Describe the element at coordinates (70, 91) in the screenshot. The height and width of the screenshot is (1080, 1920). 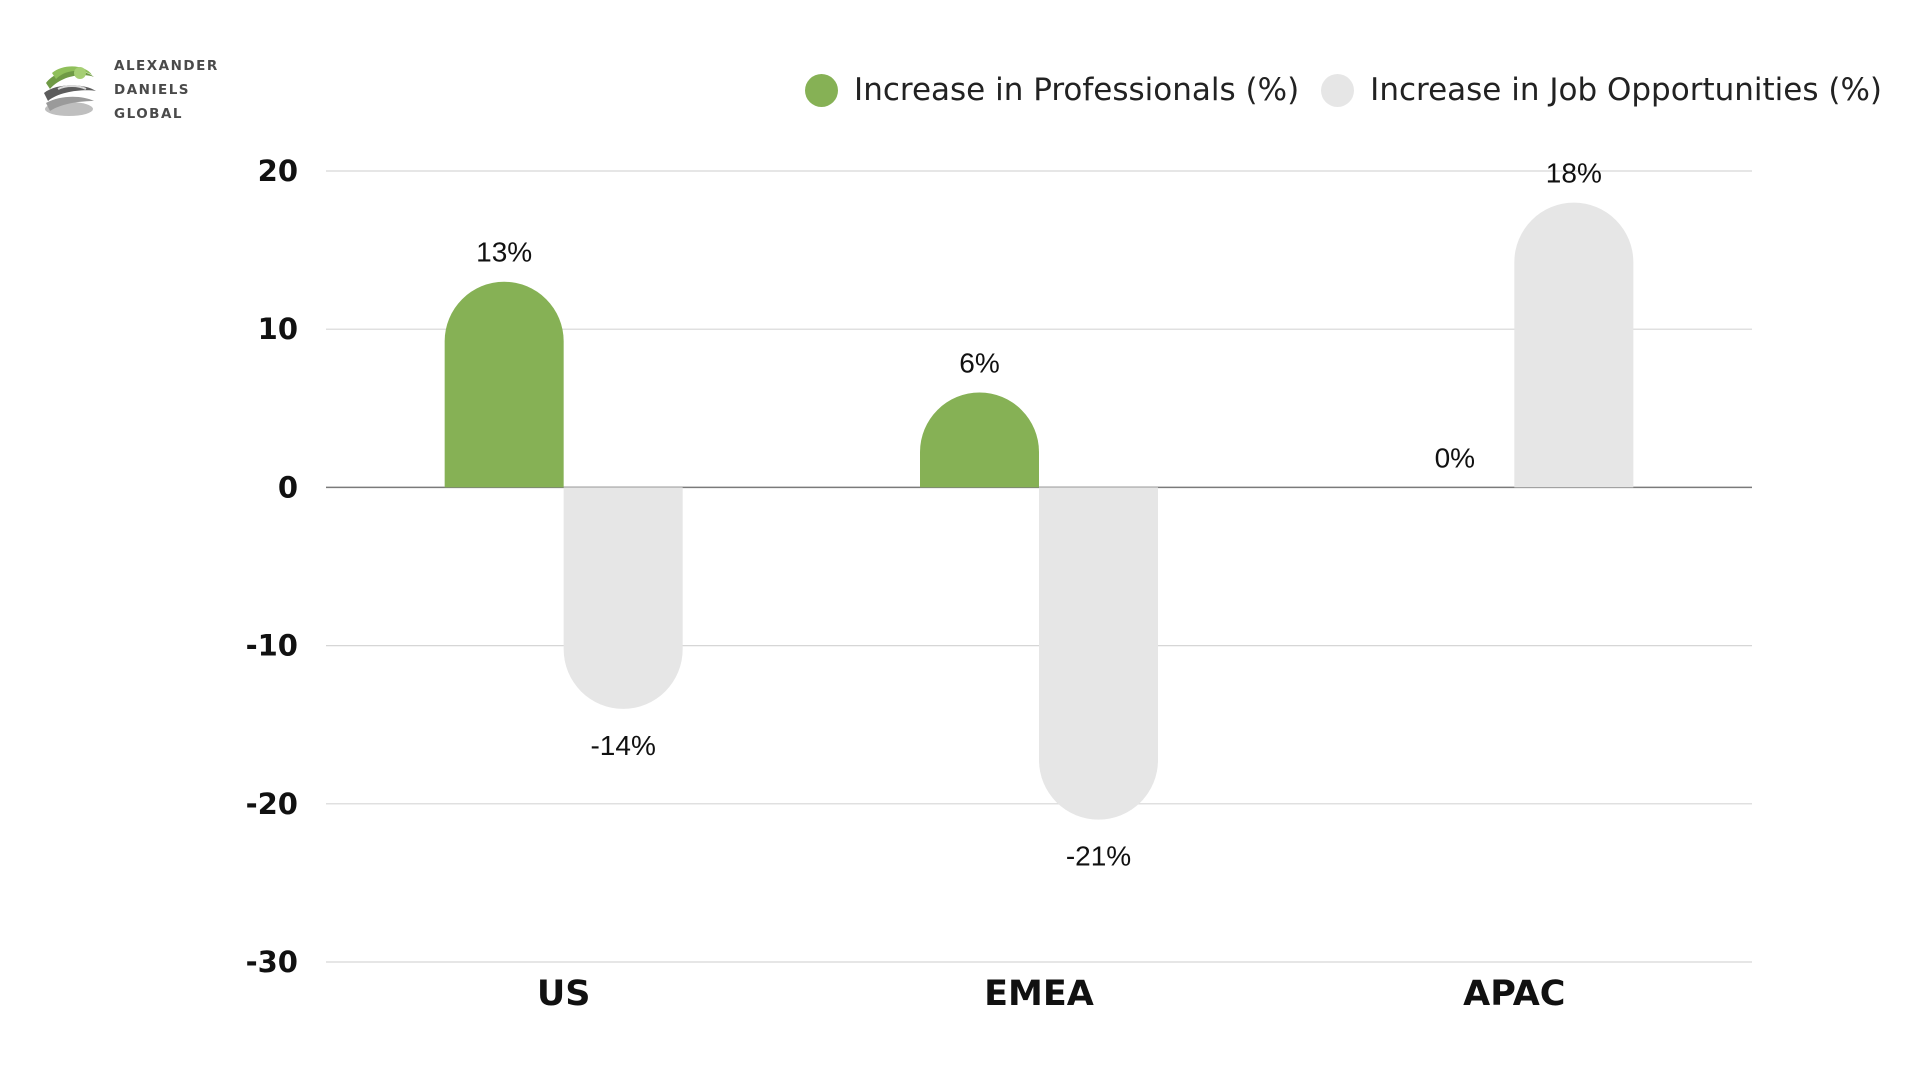
I see `globe-swirl-icon` at that location.